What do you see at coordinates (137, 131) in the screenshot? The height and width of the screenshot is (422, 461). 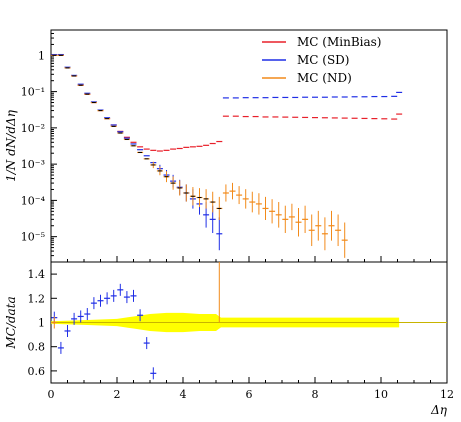 I see `data-points` at bounding box center [137, 131].